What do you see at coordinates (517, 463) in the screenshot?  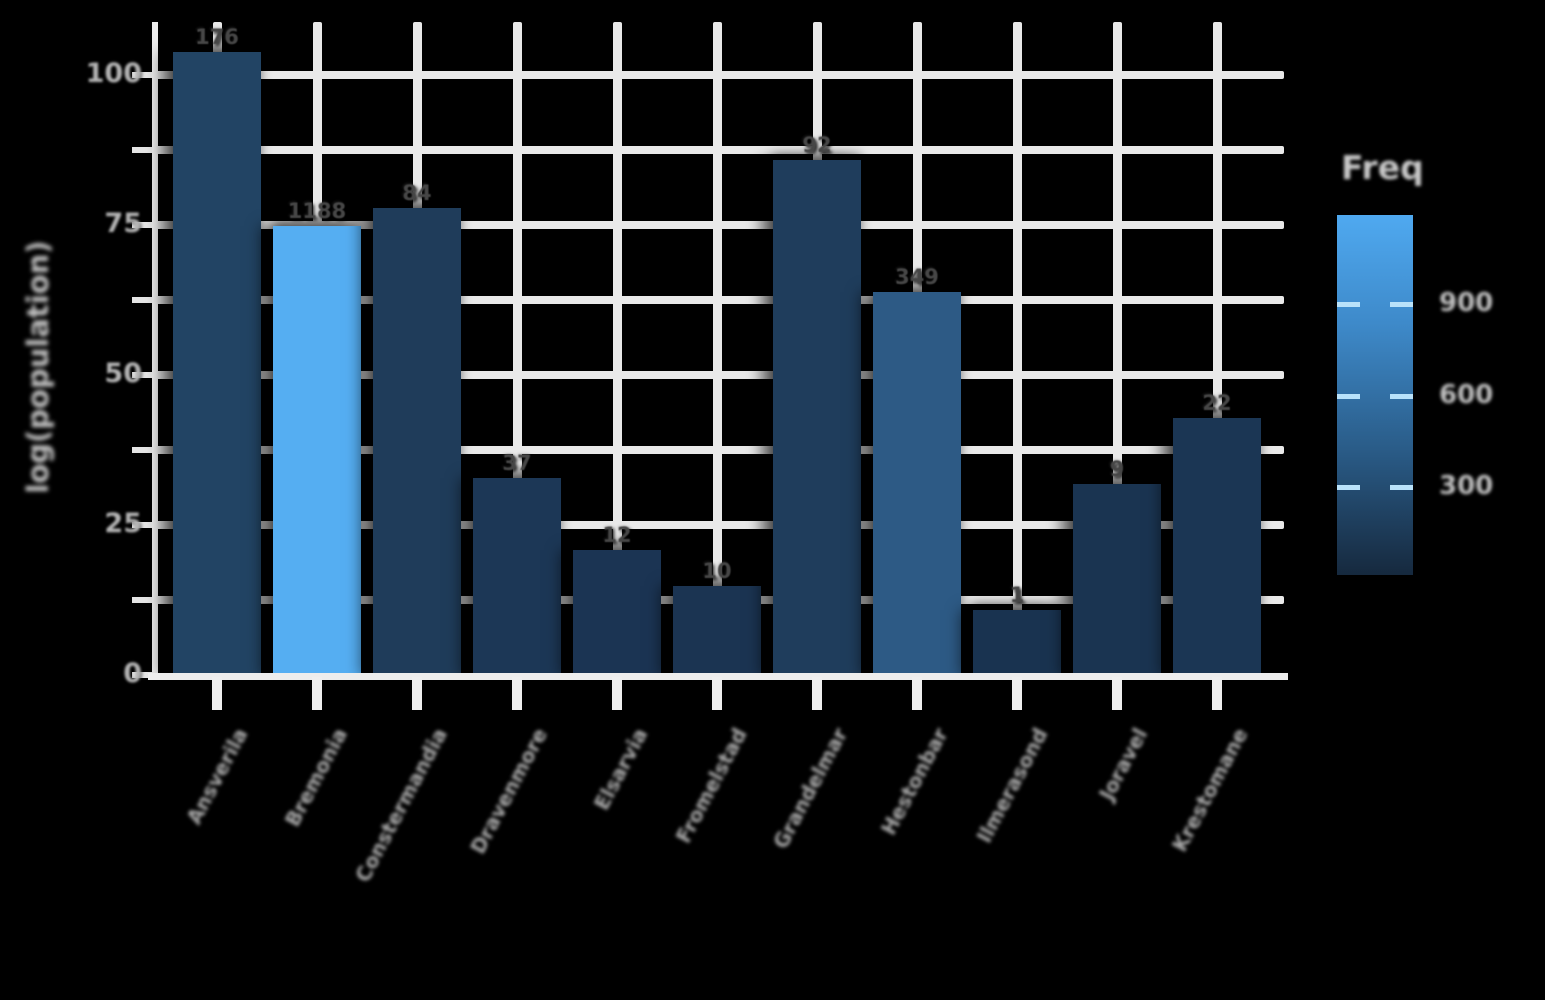 I see `bar-value-label: 37` at bounding box center [517, 463].